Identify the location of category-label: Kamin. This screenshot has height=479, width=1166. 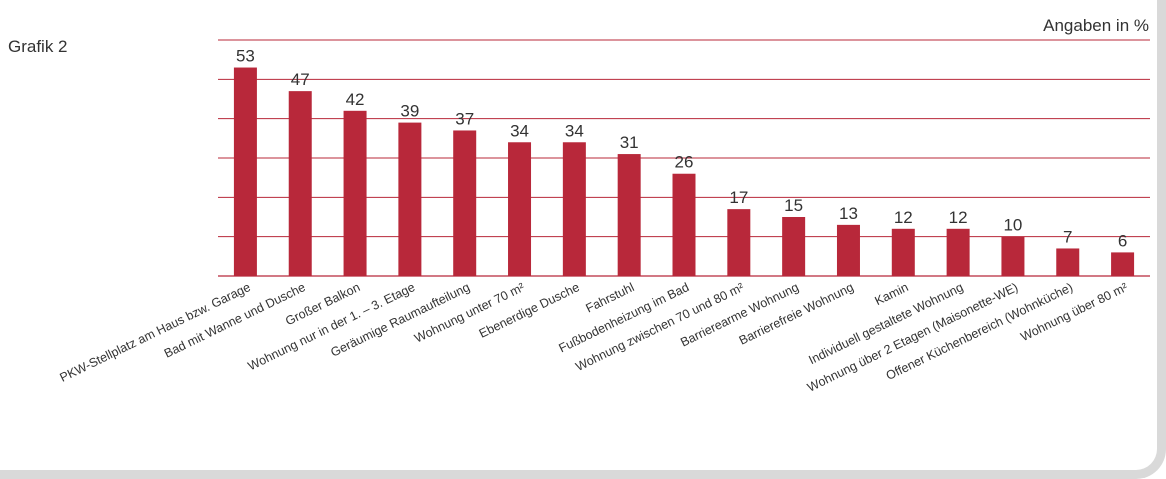
(892, 294).